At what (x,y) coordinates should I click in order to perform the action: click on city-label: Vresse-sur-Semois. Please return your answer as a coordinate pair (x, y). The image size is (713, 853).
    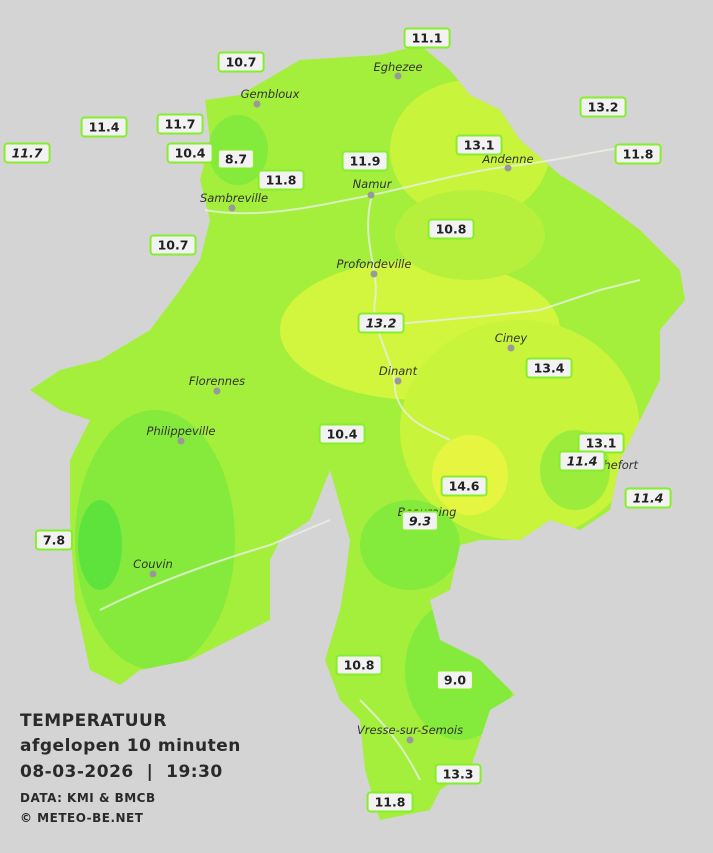
    Looking at the image, I should click on (410, 730).